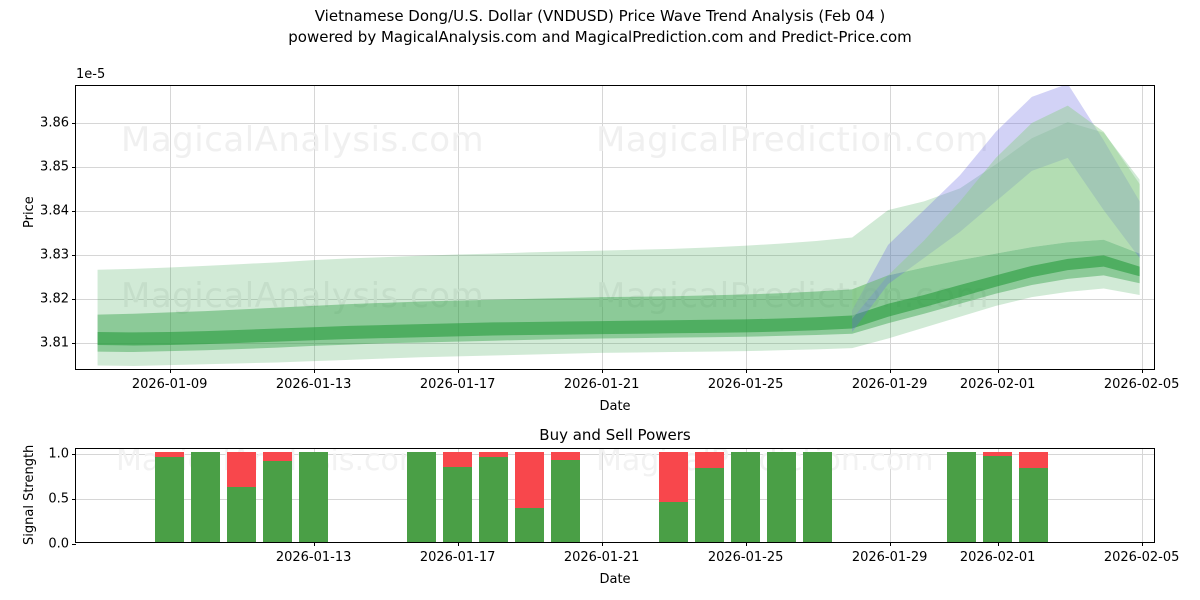  What do you see at coordinates (765, 463) in the screenshot?
I see `watermark-text: MagicalPrediction.com` at bounding box center [765, 463].